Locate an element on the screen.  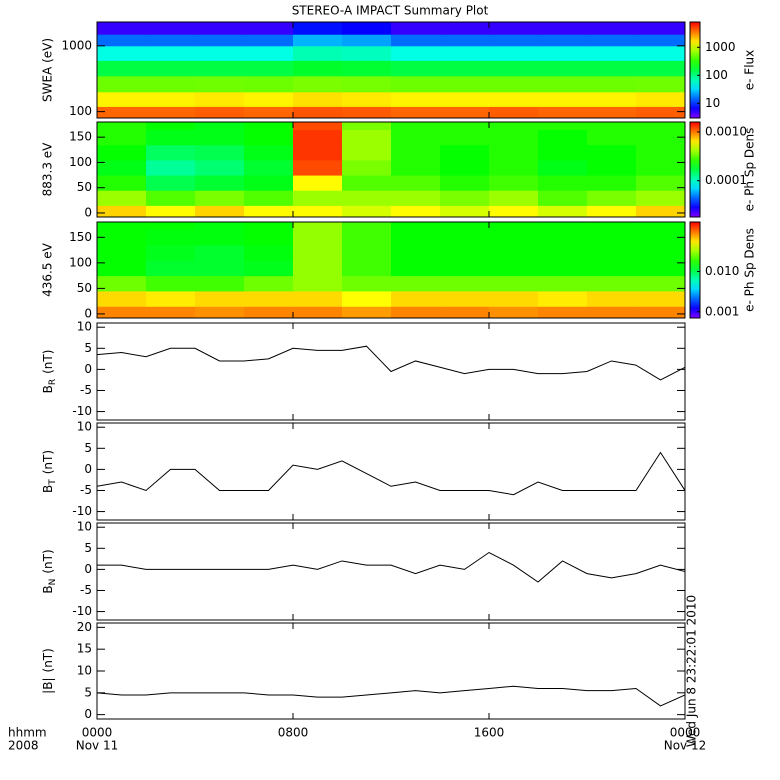
x-tick-label: 0000 is located at coordinates (97, 733).